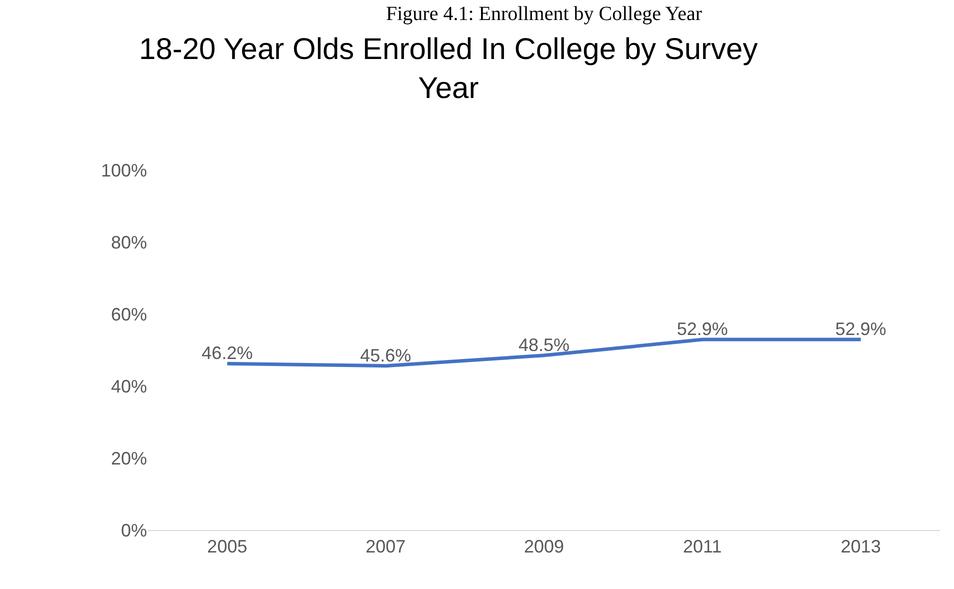 This screenshot has height=589, width=954. What do you see at coordinates (128, 386) in the screenshot?
I see `y-tick-label: 40%` at bounding box center [128, 386].